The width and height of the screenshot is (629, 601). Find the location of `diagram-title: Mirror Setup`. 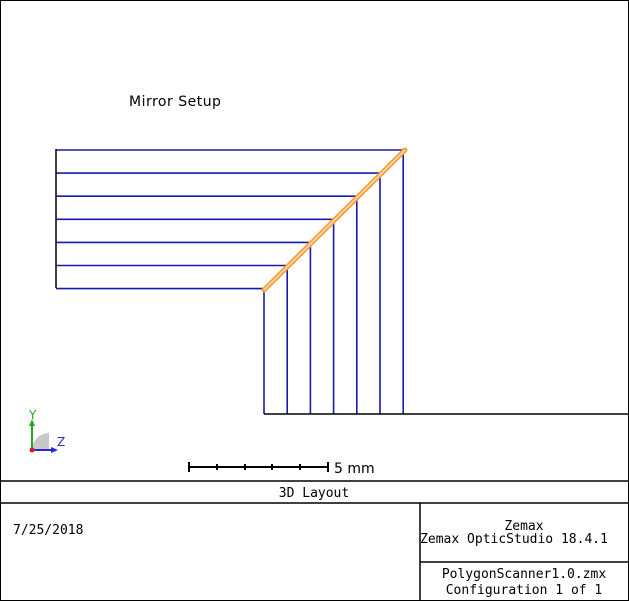

diagram-title: Mirror Setup is located at coordinates (175, 102).